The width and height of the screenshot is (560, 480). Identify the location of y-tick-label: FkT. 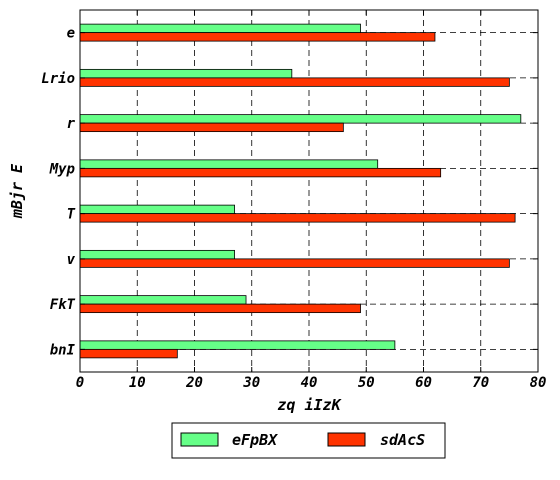
(63, 305).